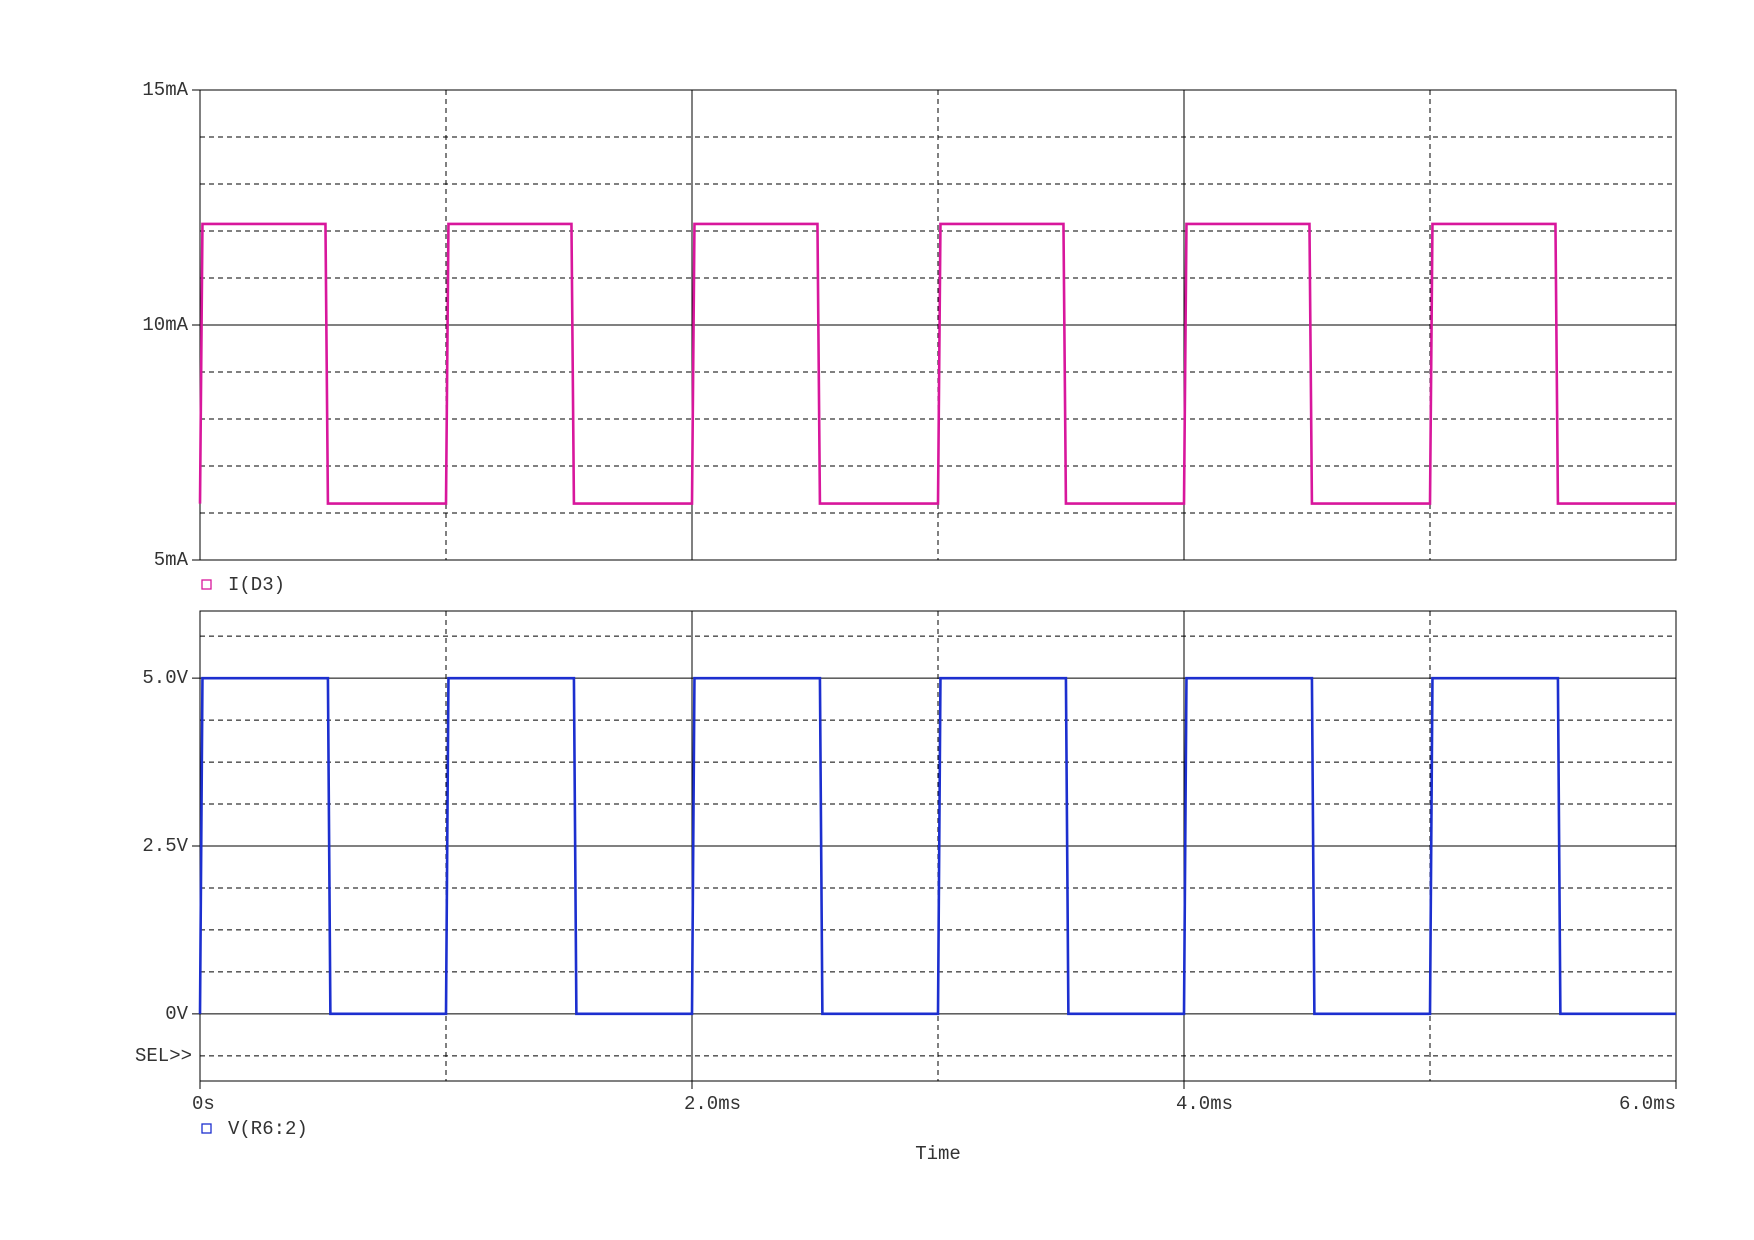  I want to click on y-tick-label: 15mA, so click(165, 90).